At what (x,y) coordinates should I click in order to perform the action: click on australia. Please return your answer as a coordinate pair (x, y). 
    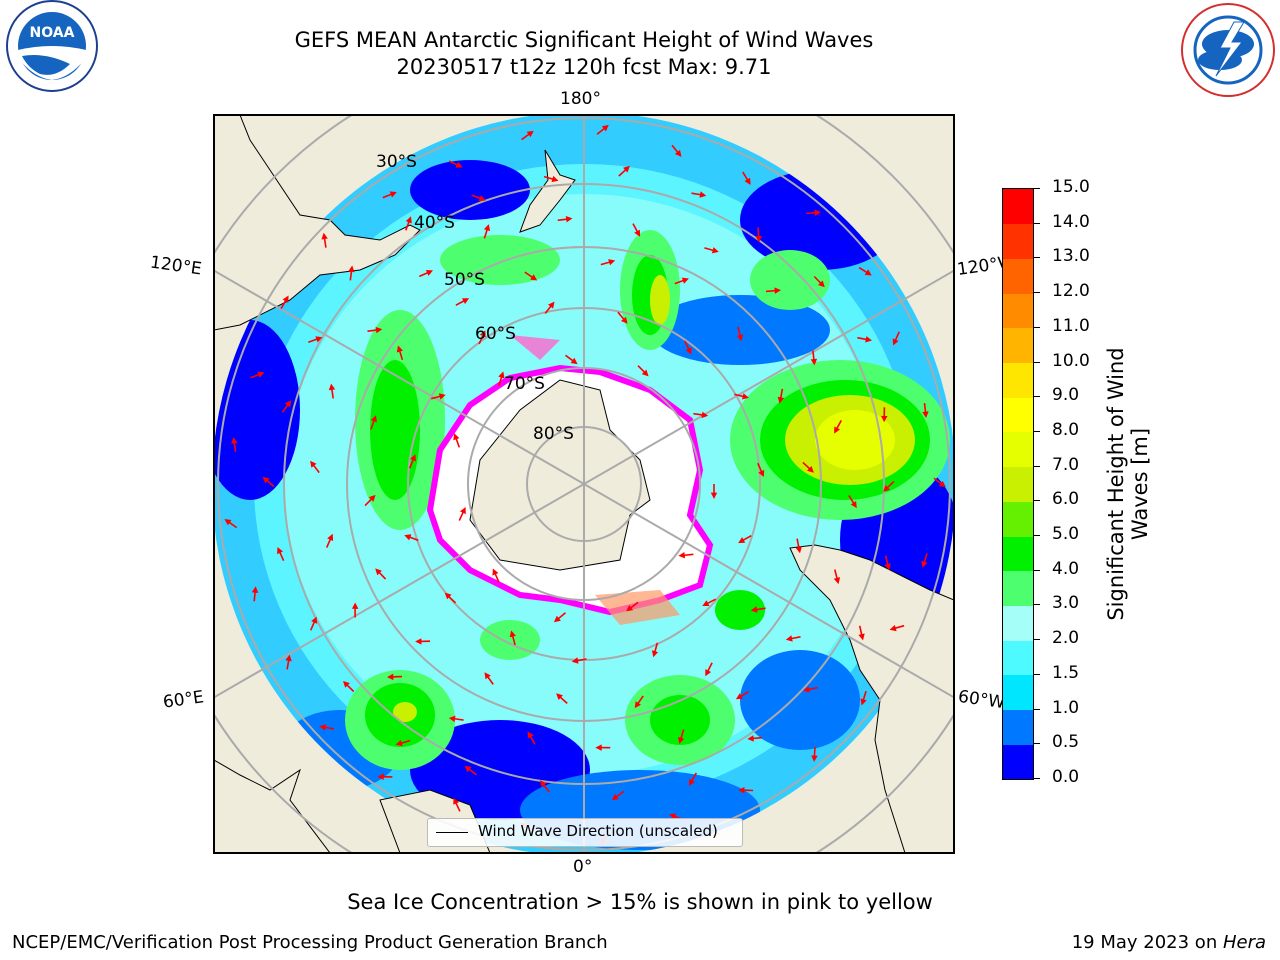
    Looking at the image, I should click on (317, 223).